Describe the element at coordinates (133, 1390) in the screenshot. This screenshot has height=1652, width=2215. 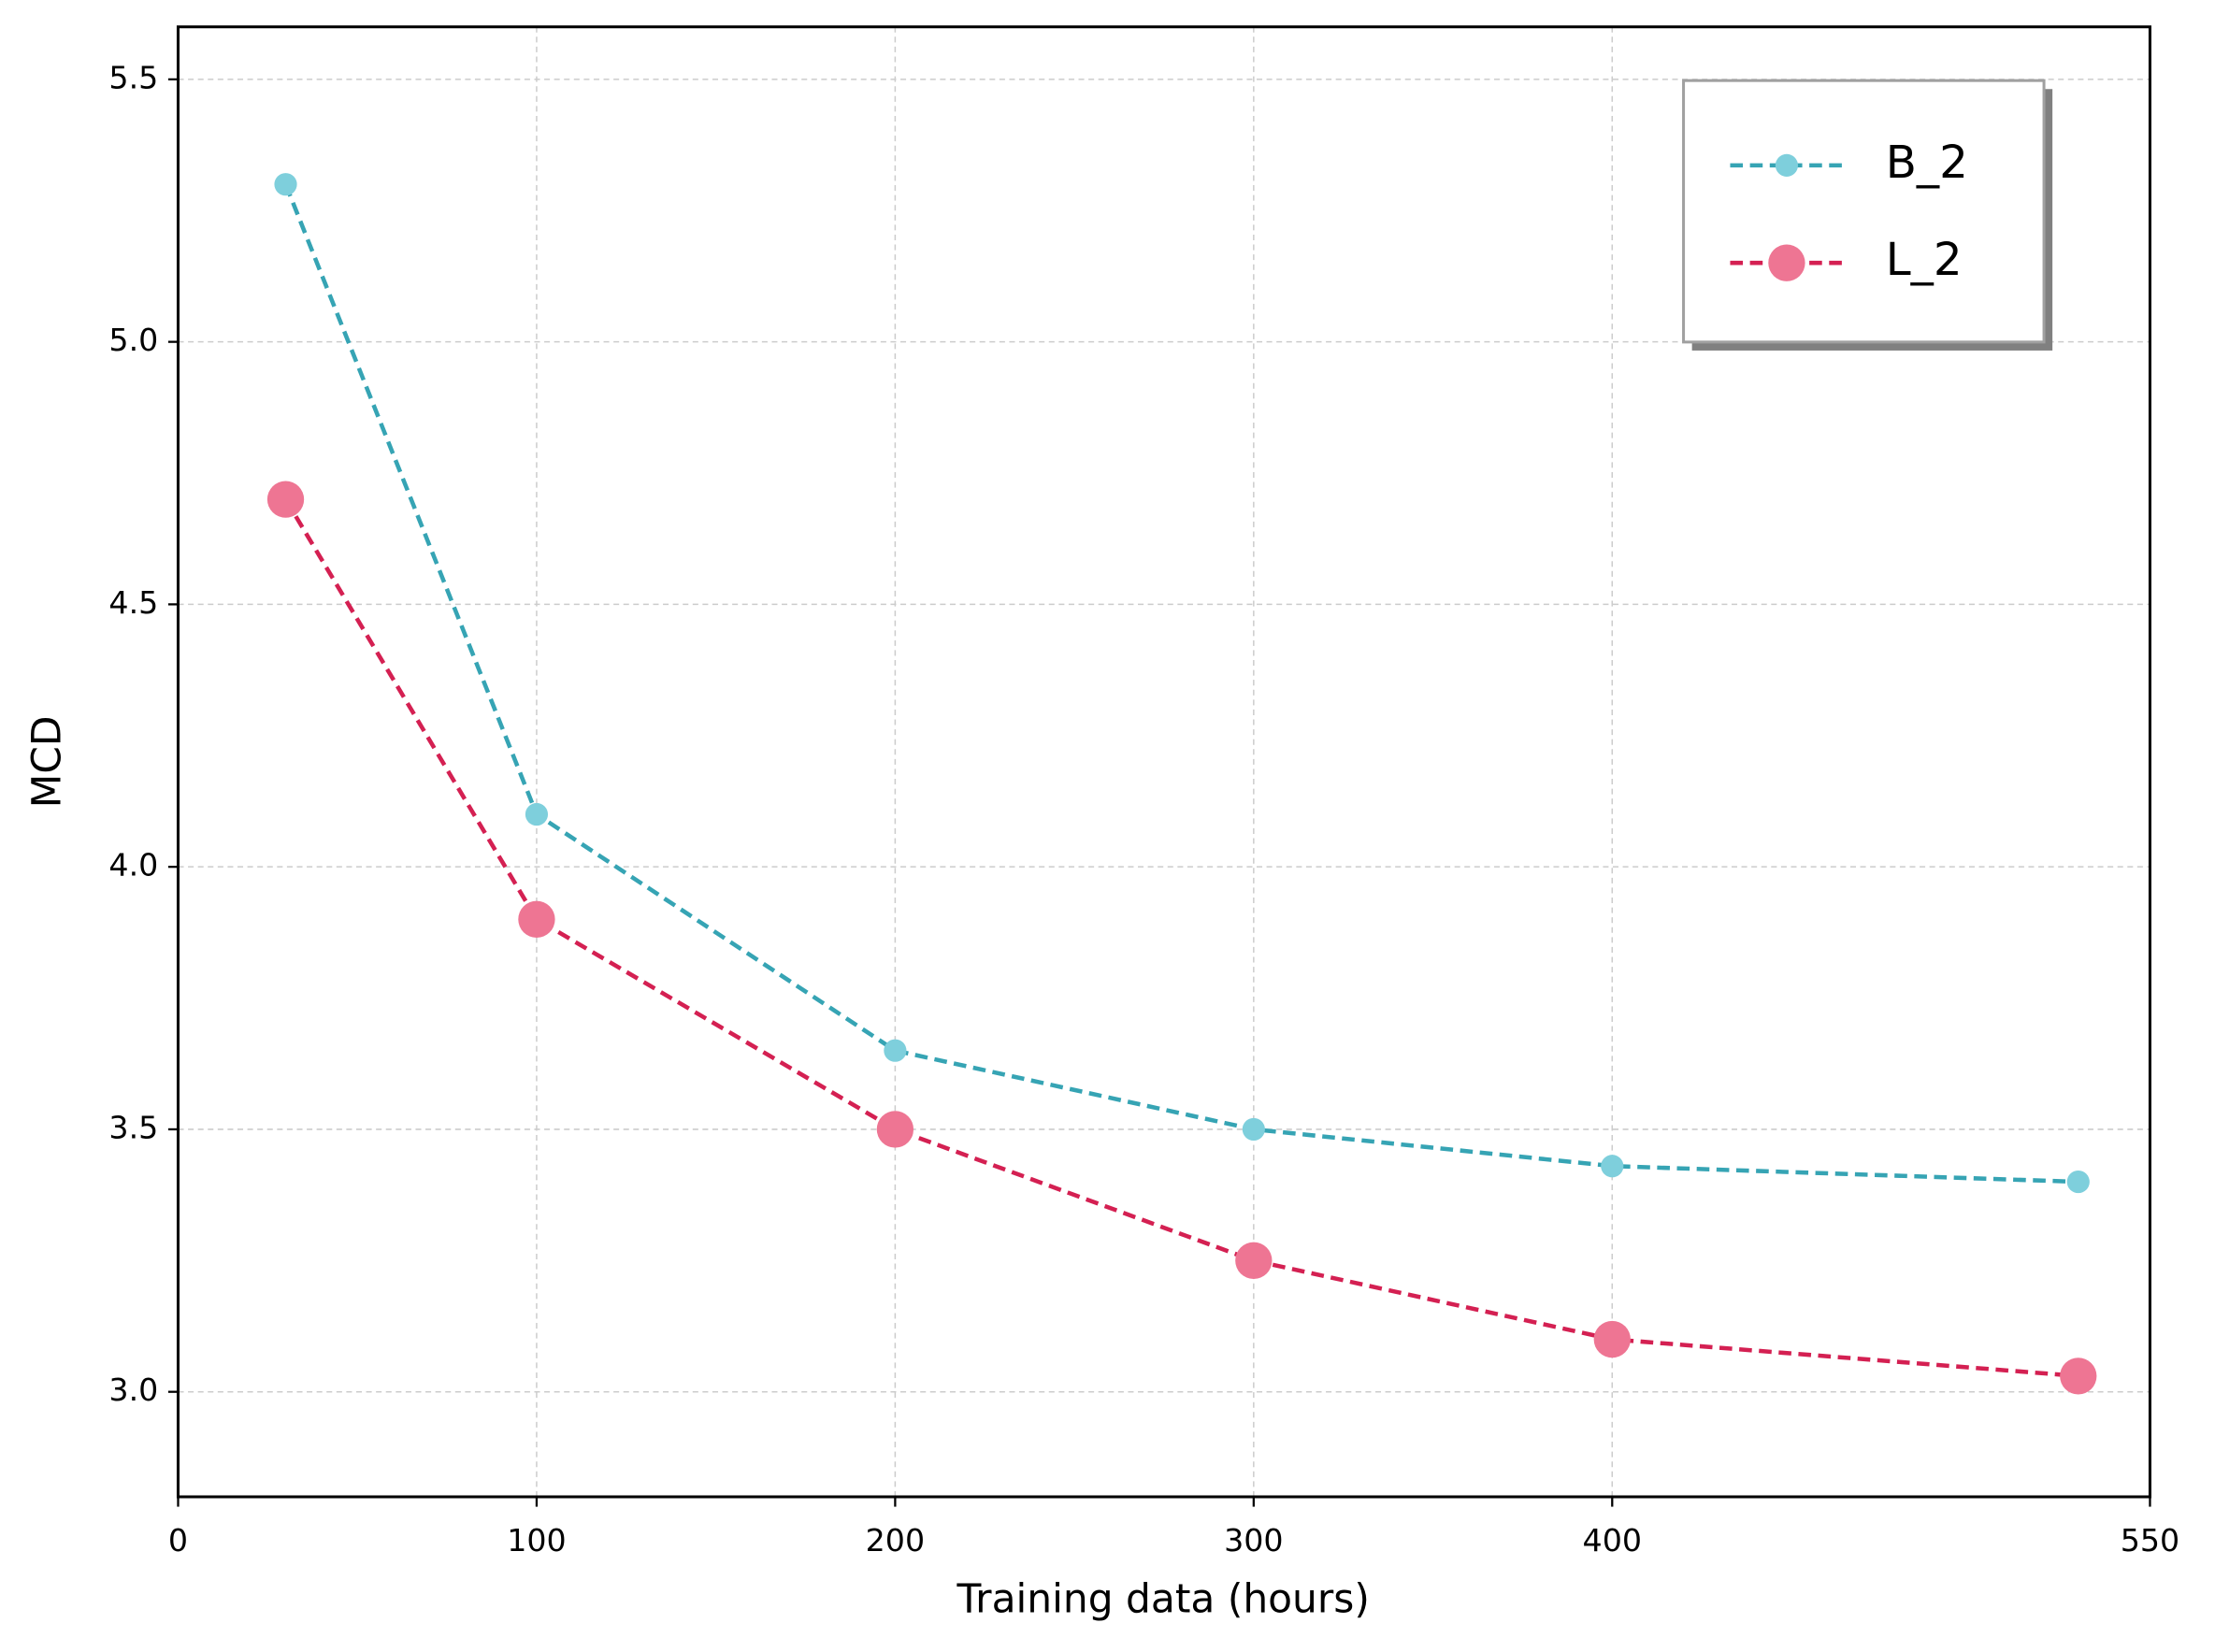
I see `y-tick-label: 3.0` at that location.